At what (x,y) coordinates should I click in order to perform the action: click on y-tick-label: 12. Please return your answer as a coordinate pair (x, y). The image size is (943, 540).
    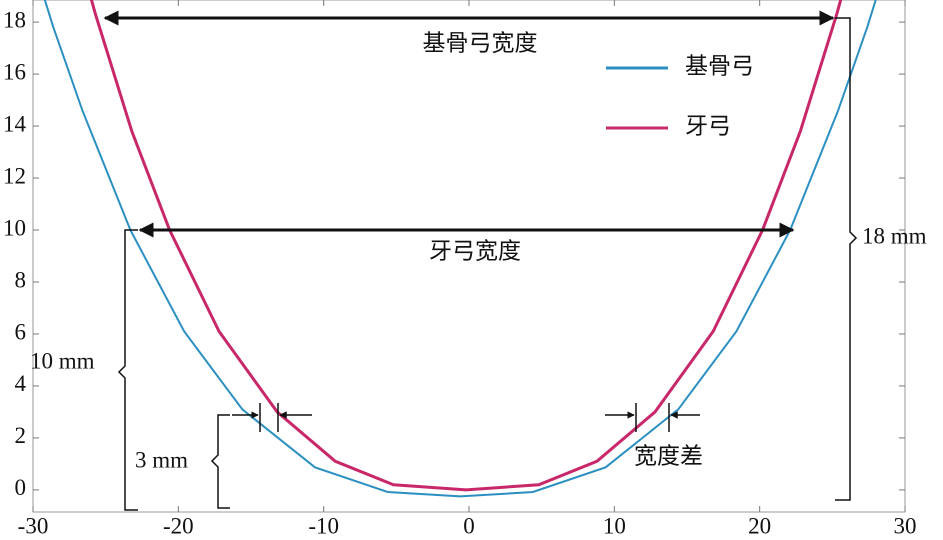
    Looking at the image, I should click on (14, 175).